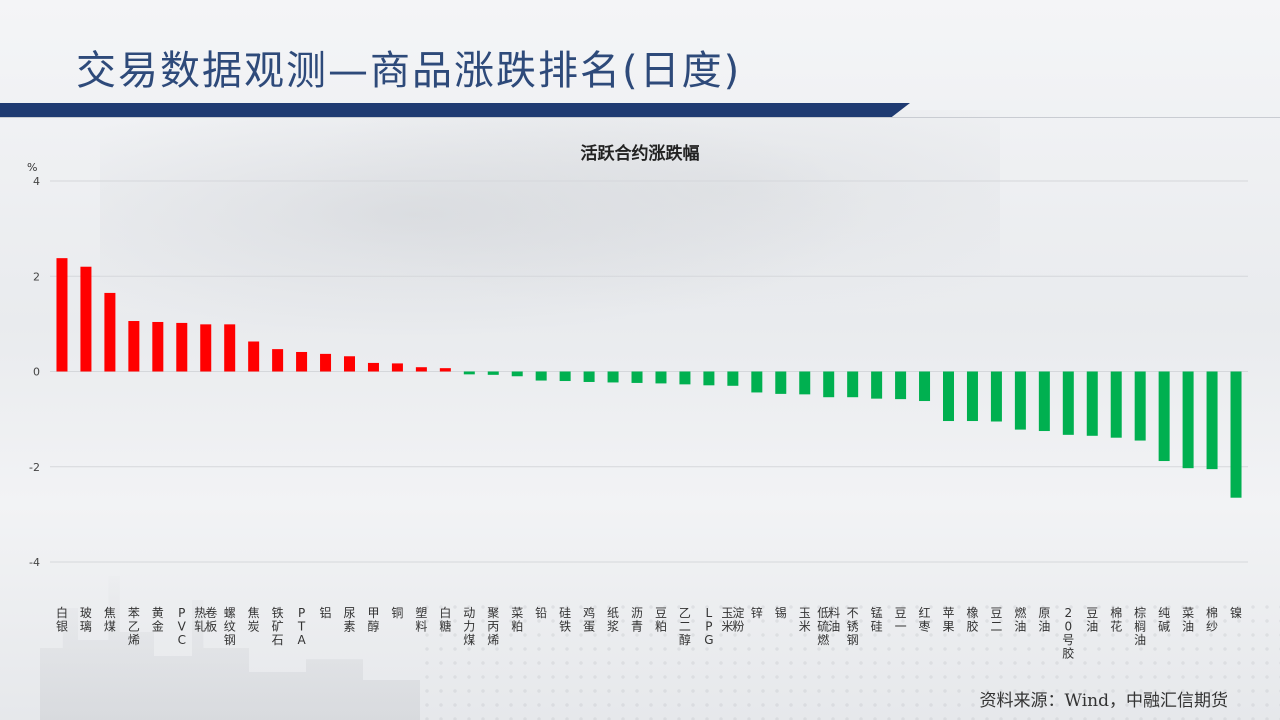  Describe the element at coordinates (637, 620) in the screenshot. I see `x-tick-label: 沥青` at that location.